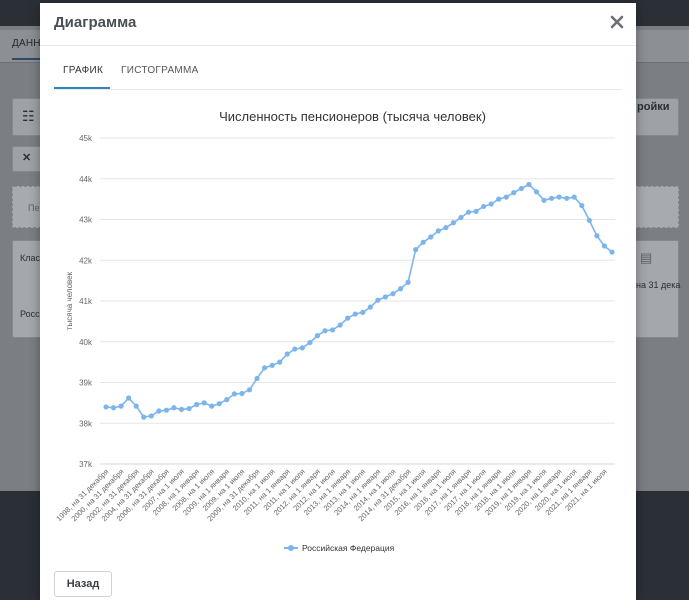  Describe the element at coordinates (338, 24) in the screenshot. I see `modal-header: Диаграмма` at that location.